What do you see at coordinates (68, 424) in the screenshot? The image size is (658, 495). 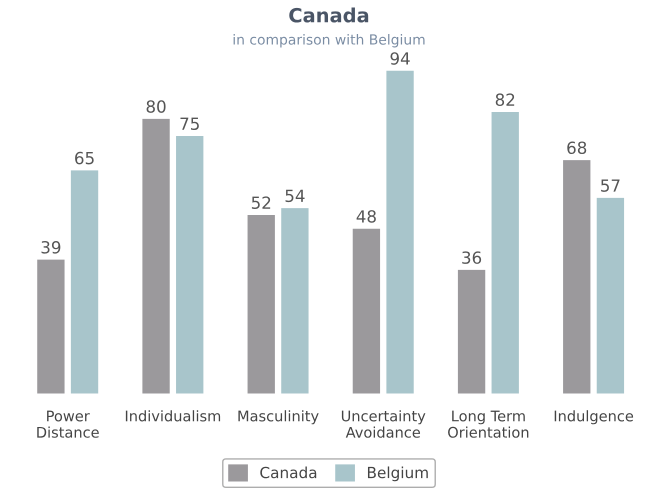 I see `x-tick-label: Power Distance` at bounding box center [68, 424].